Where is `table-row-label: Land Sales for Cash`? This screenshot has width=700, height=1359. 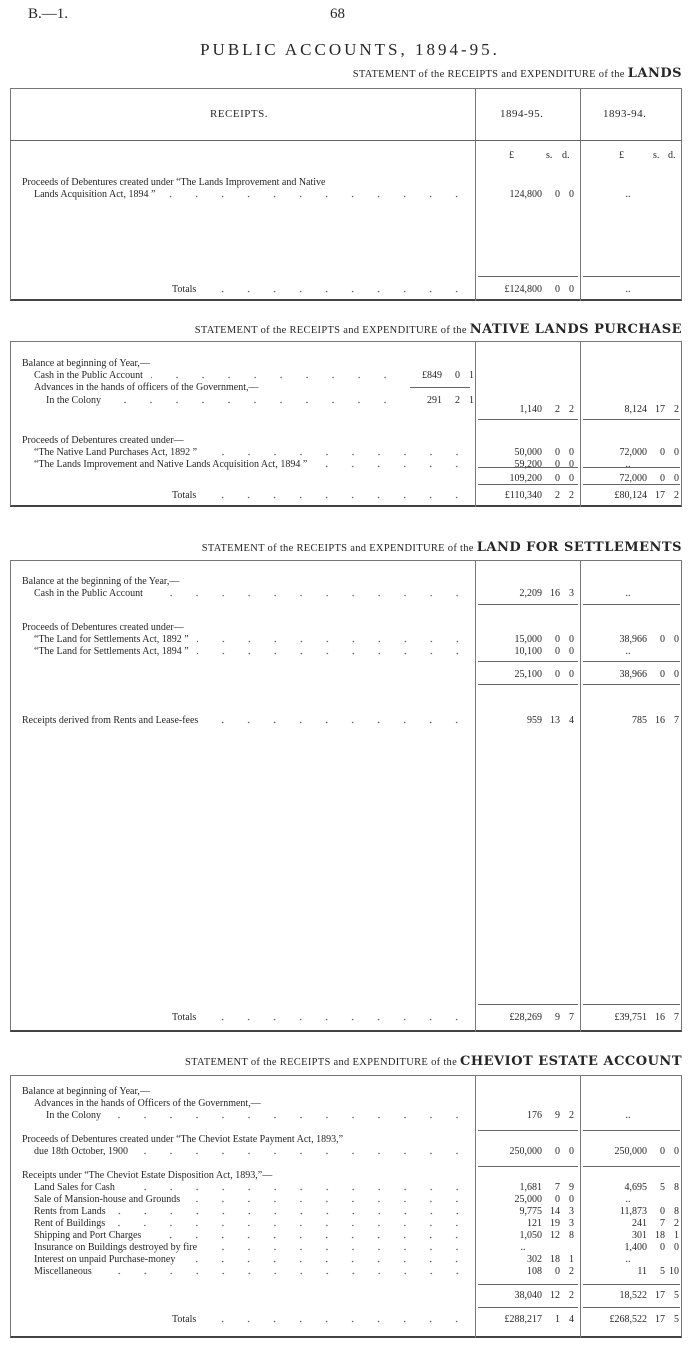 table-row-label: Land Sales for Cash is located at coordinates (252, 1187).